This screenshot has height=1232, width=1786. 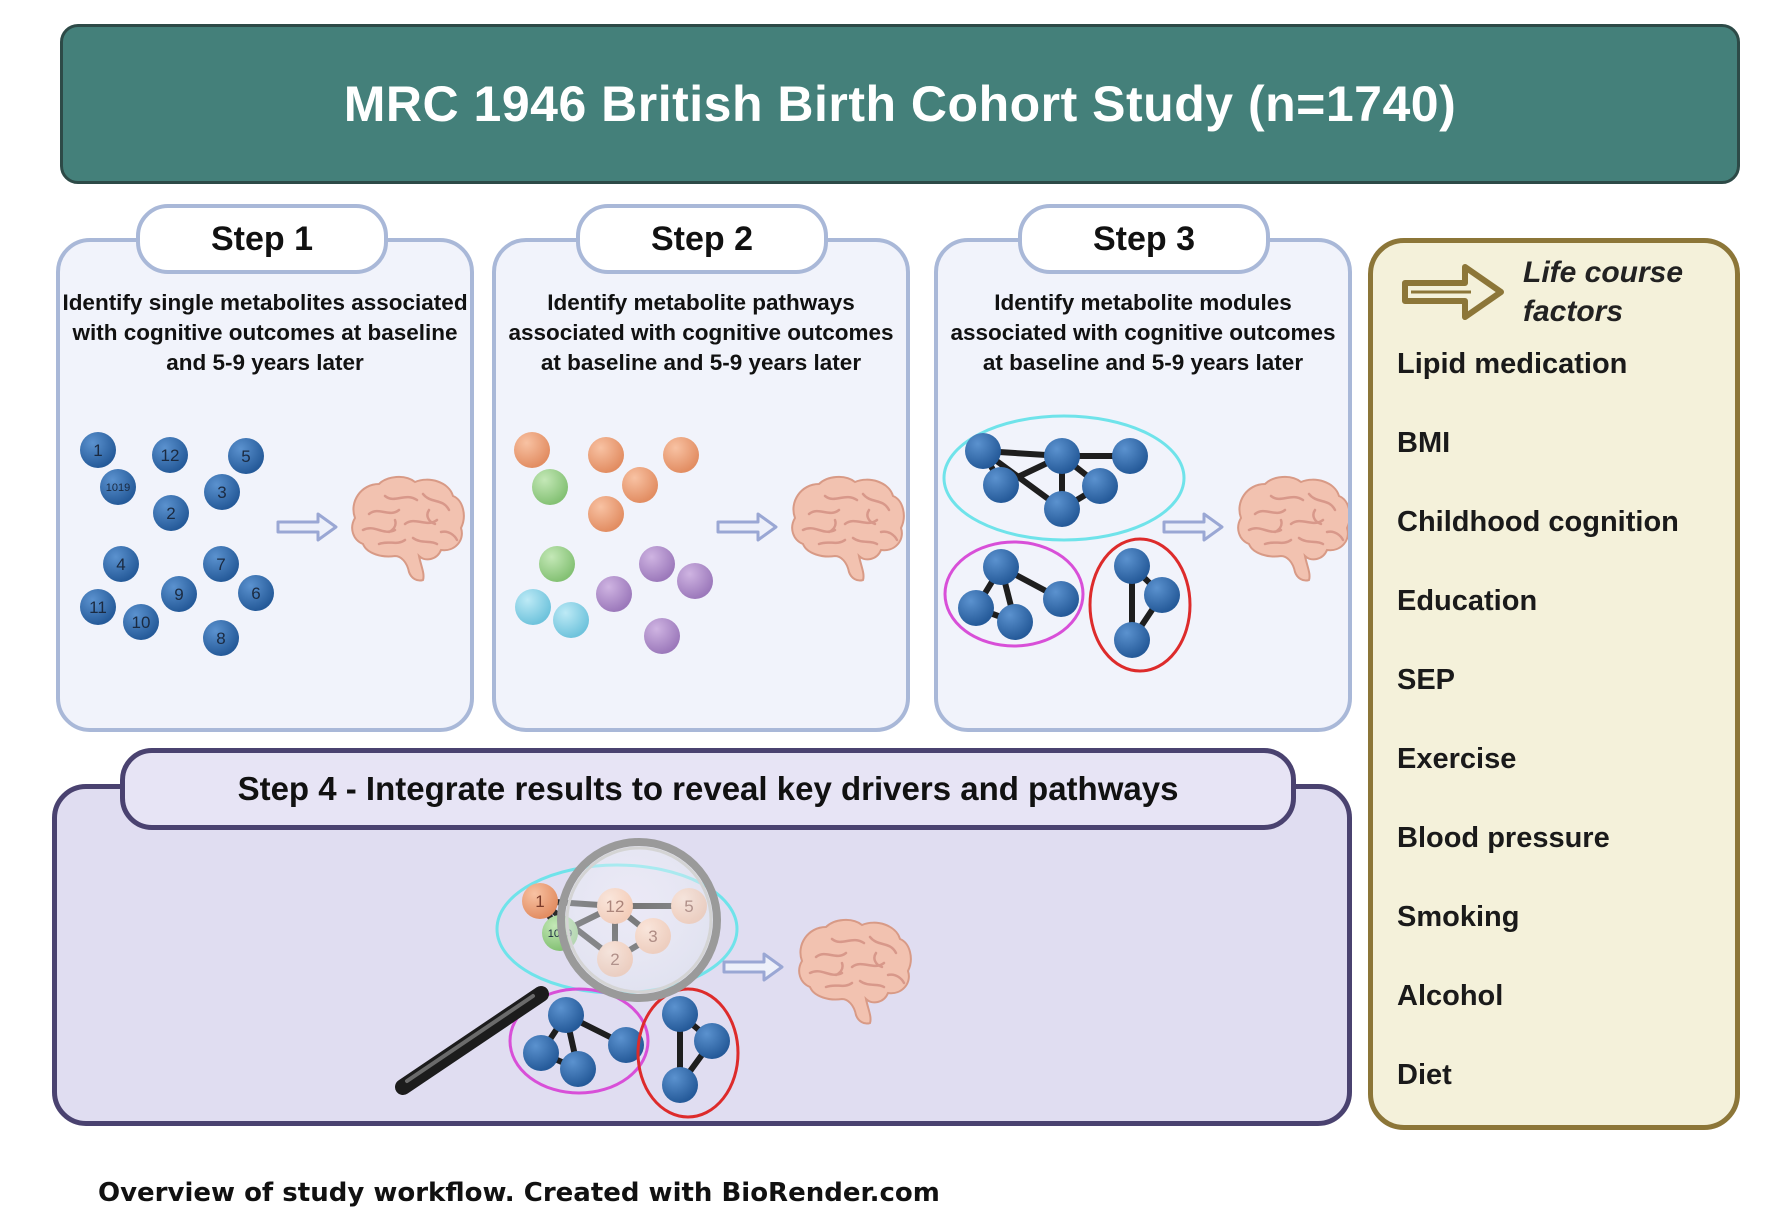 What do you see at coordinates (255, 593) in the screenshot?
I see `svg-text: 6` at bounding box center [255, 593].